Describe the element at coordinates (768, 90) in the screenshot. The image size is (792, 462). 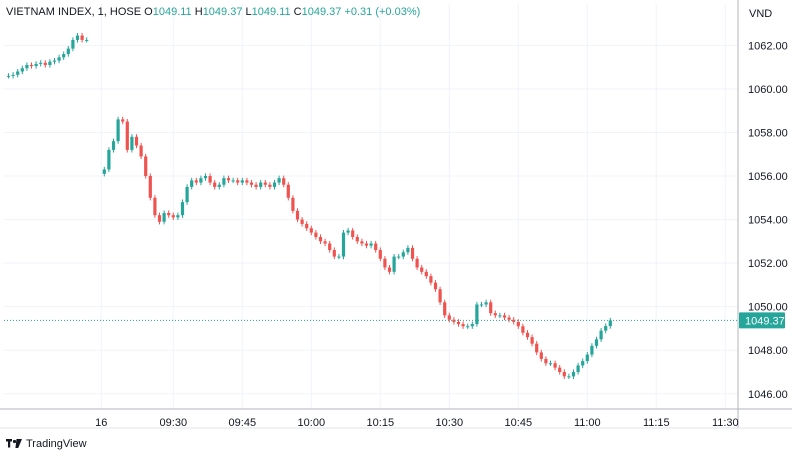
I see `price-tick-label: 1060.00` at that location.